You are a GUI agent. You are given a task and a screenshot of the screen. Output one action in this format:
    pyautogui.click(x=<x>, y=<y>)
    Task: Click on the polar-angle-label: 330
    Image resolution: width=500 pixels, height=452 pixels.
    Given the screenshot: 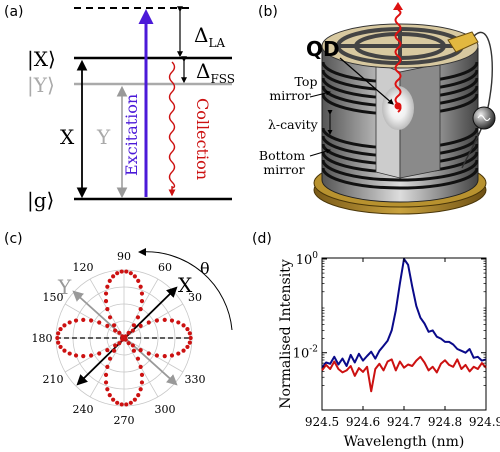 What is the action you would take?
    pyautogui.click(x=195, y=379)
    